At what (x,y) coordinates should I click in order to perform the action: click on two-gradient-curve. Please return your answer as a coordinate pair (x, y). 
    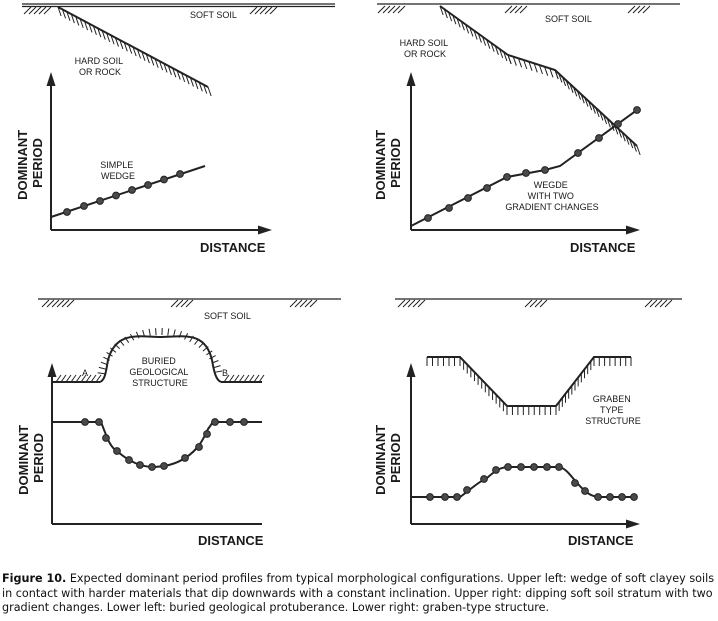
    Looking at the image, I should click on (525, 166).